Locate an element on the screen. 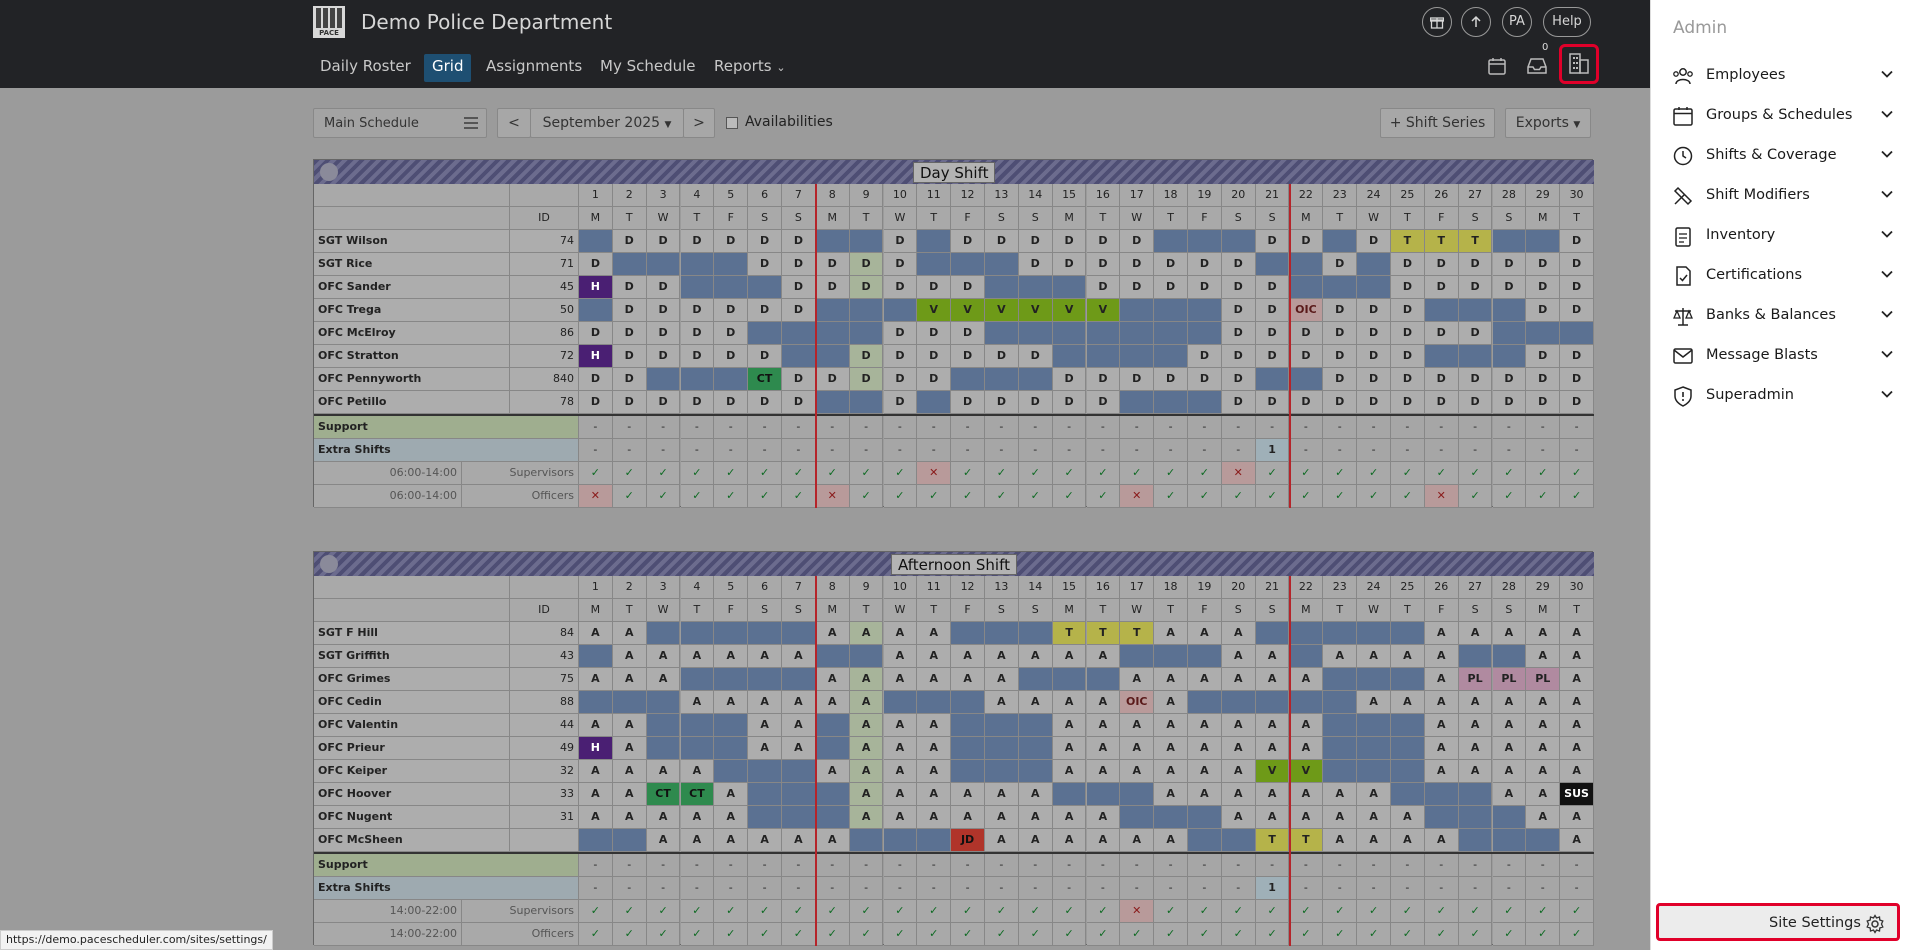 This screenshot has width=1906, height=950. employee-name: OFC Nugent is located at coordinates (412, 817).